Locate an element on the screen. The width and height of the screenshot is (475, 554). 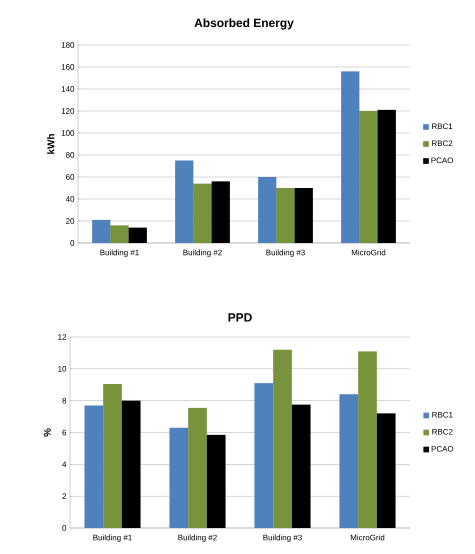
y-axis-title: % is located at coordinates (47, 432).